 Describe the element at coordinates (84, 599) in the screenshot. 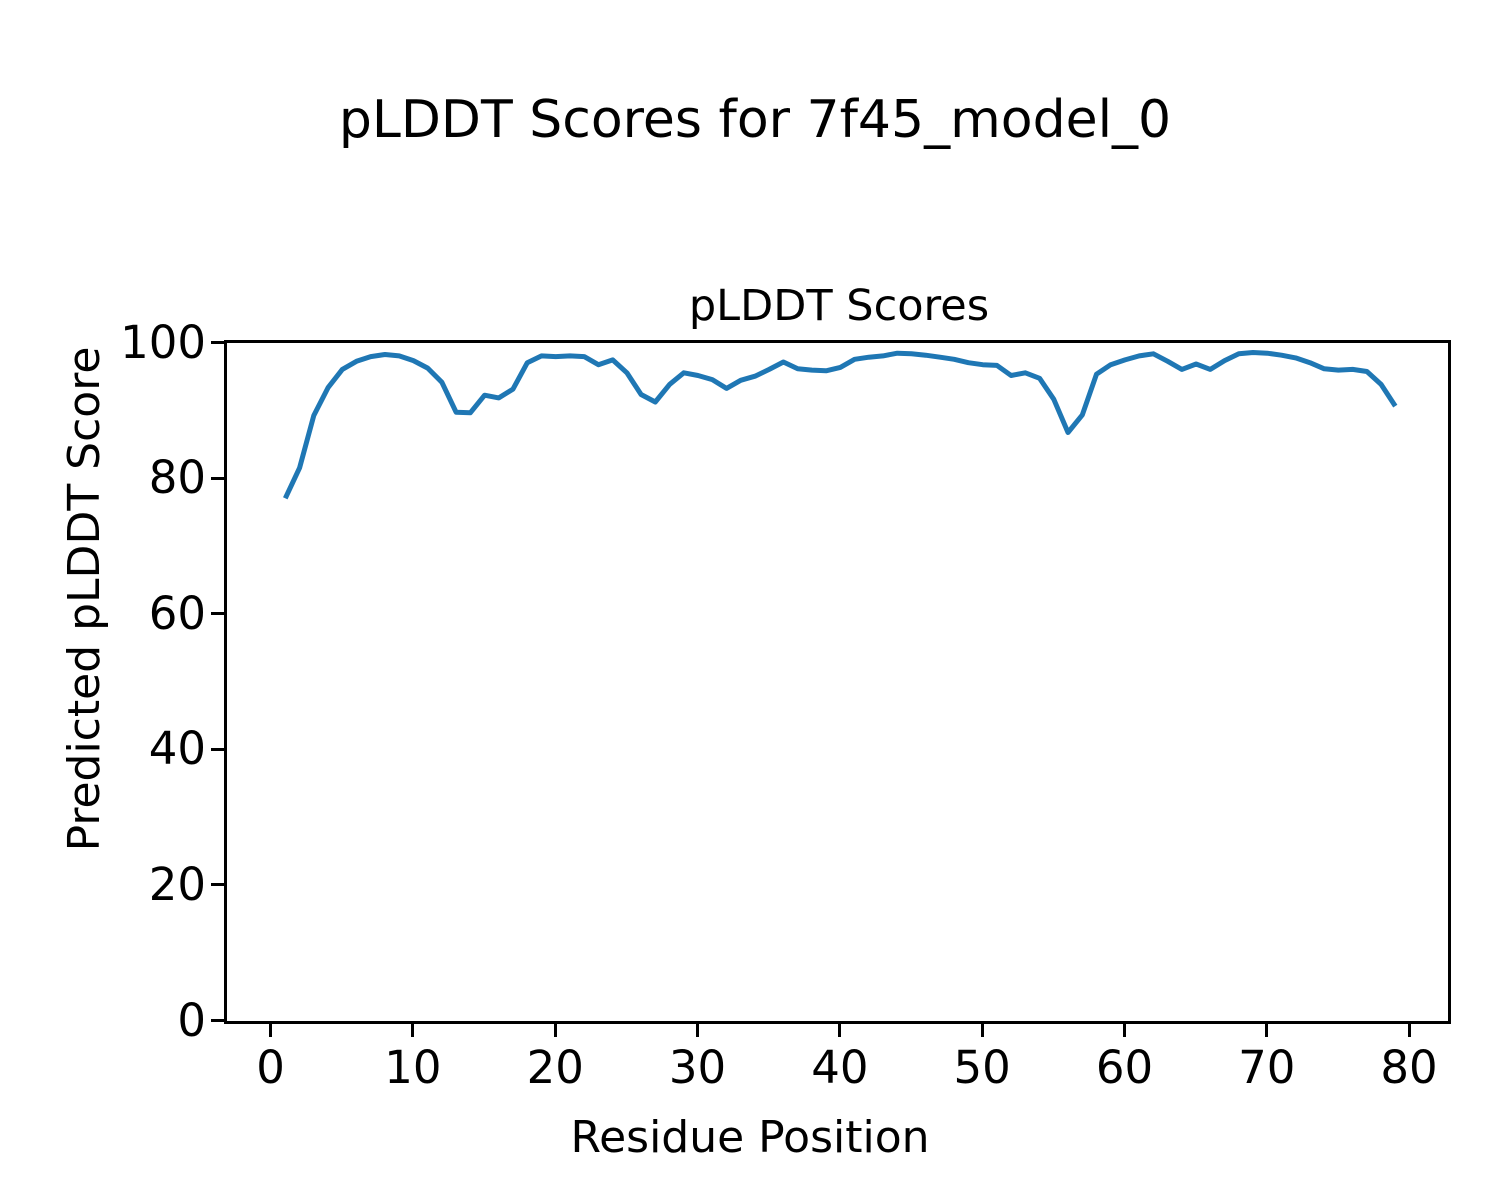

I see `y-axis-label: Predicted pLDDT Score` at that location.